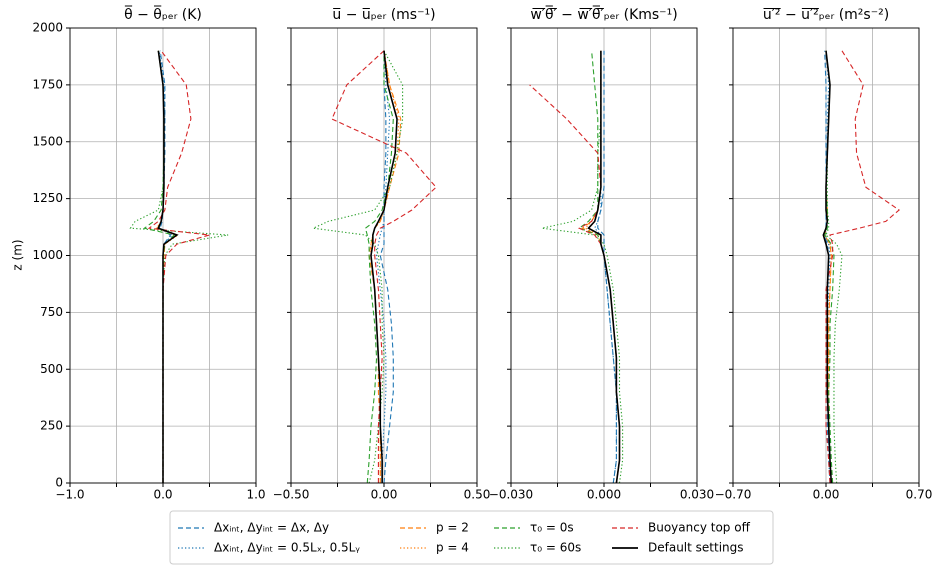 This screenshot has height=570, width=936. I want to click on chart-title: w̅′̅θ̅′̅ − w̅′̅θ̅′̅ₚₑᵣ (Kms⁻¹), so click(603, 14).